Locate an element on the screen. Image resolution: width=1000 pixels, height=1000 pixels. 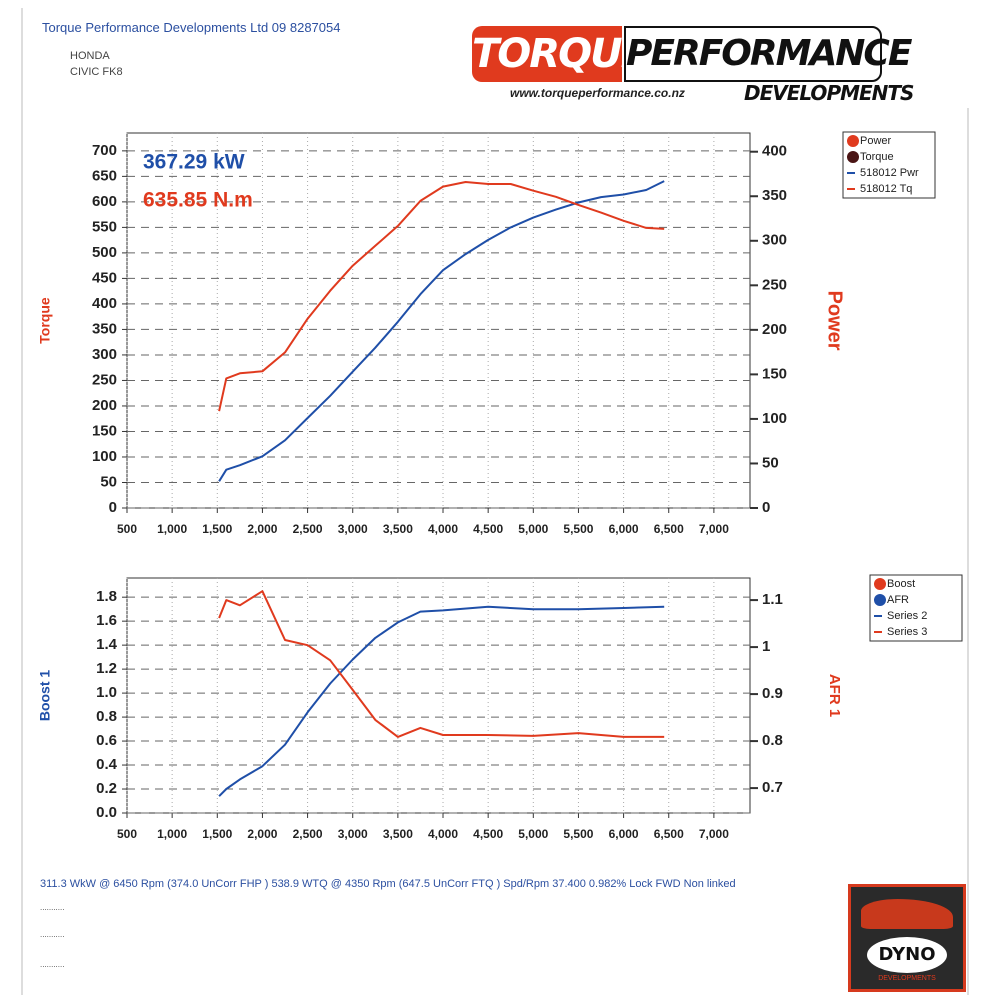
annotation: 635.85 N.m is located at coordinates (198, 200).